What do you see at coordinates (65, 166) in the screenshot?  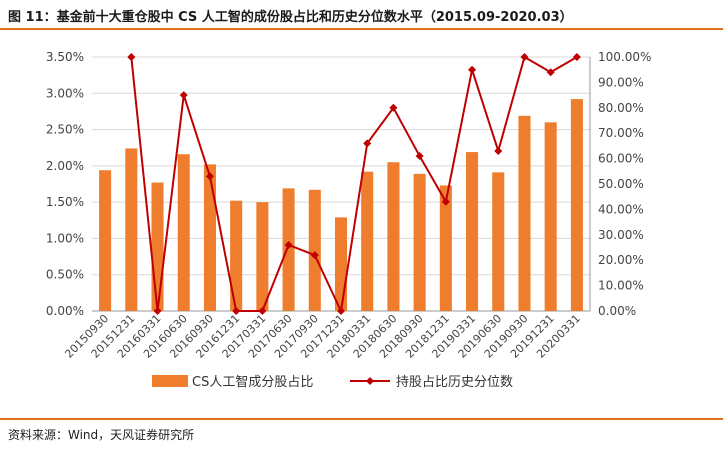 I see `left-tick-label: 2.00%` at bounding box center [65, 166].